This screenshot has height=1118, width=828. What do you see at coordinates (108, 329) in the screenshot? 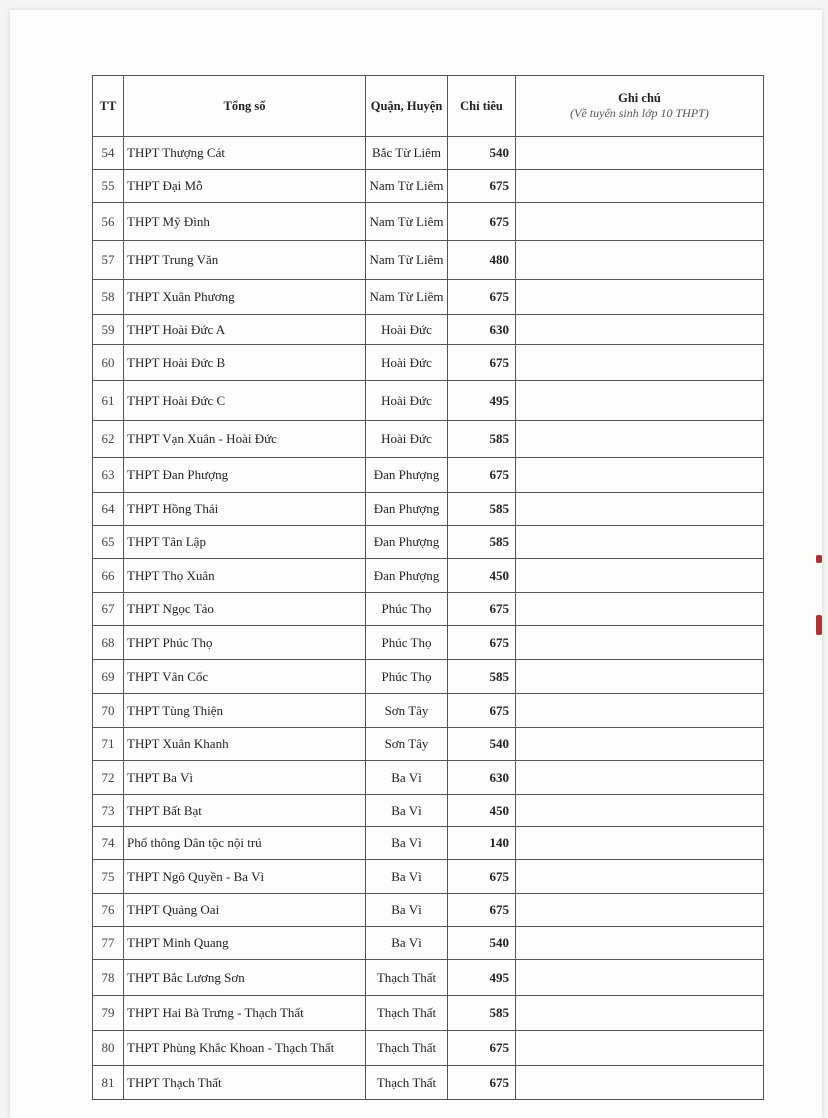
I see `row-number: 59` at bounding box center [108, 329].